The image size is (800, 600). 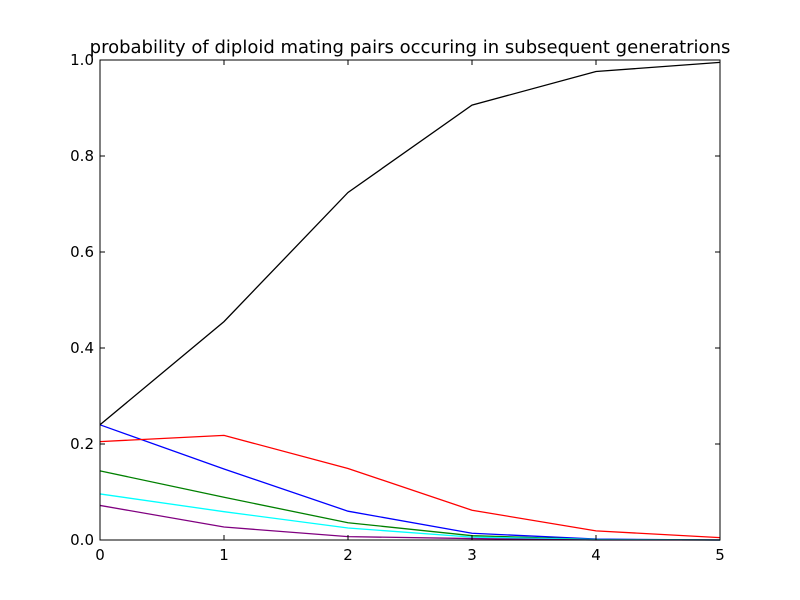 What do you see at coordinates (82, 252) in the screenshot?
I see `y-tick-label-3: 0.6` at bounding box center [82, 252].